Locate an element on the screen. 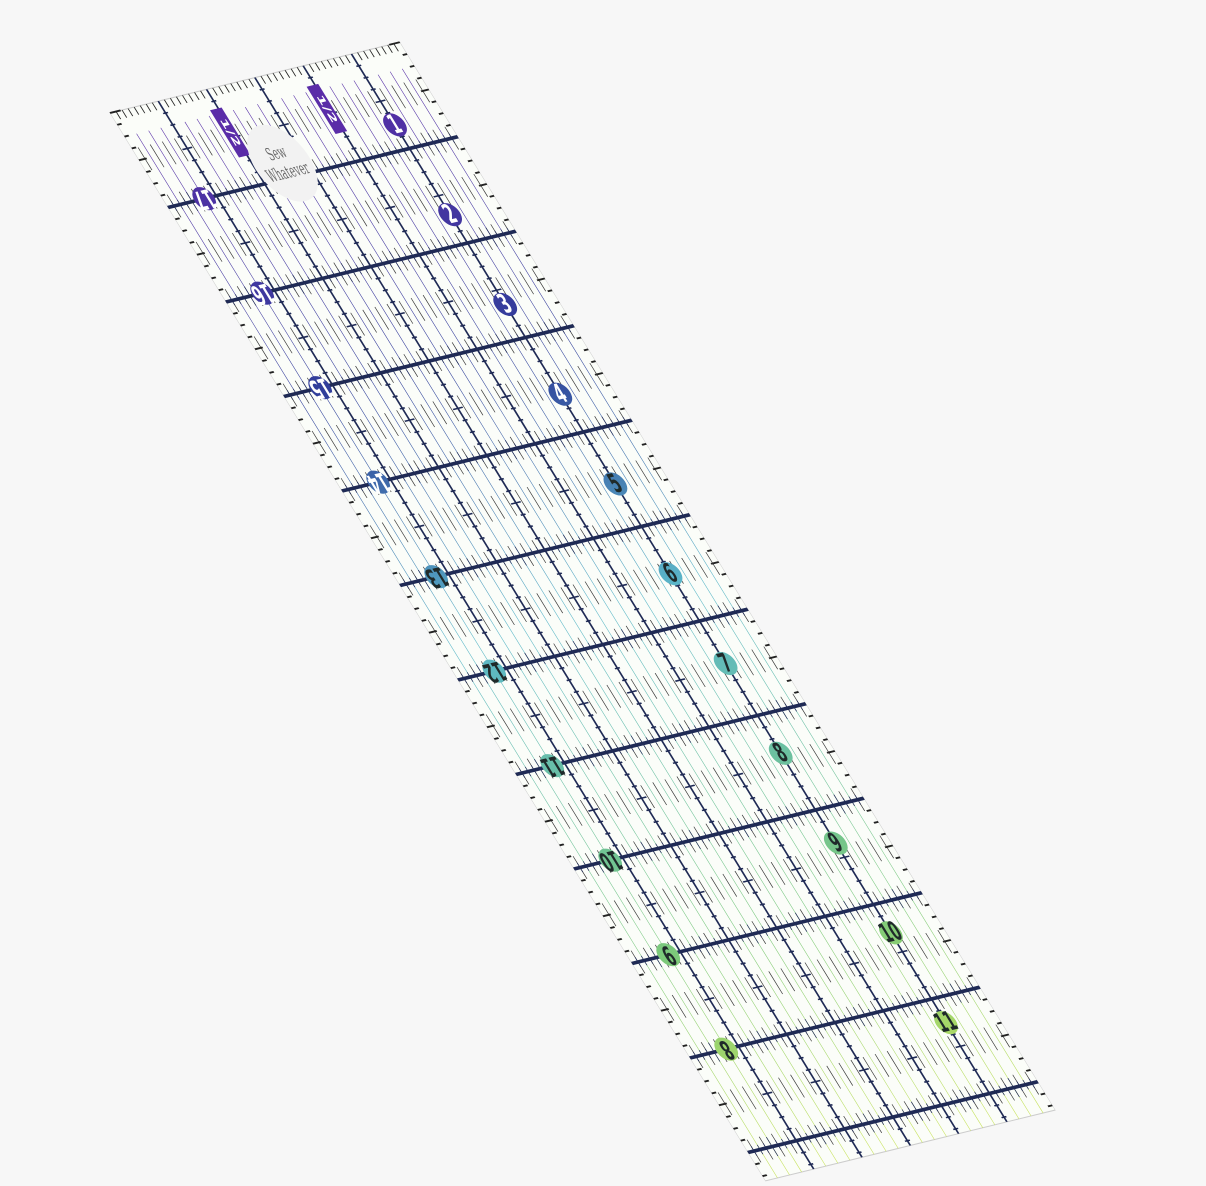 This screenshot has height=1186, width=1206. half-inch-marker is located at coordinates (230, 132).